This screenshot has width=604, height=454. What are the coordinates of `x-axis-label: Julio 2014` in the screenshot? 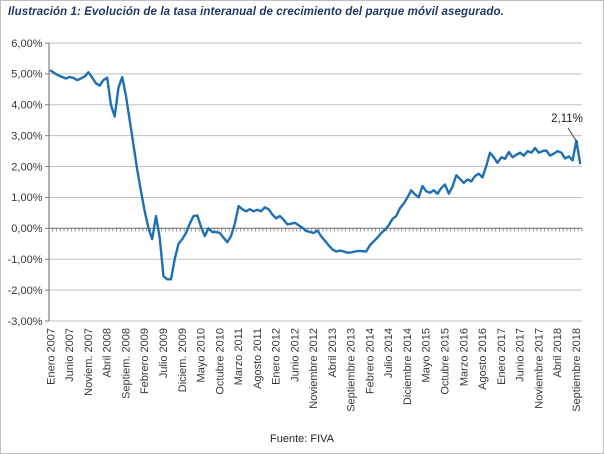 It's located at (389, 353).